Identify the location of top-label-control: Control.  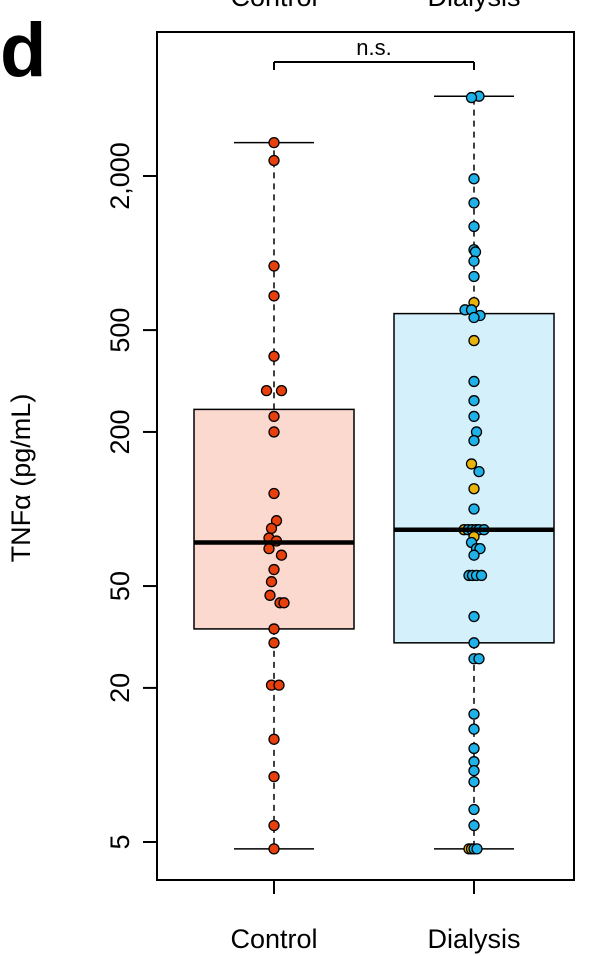
(273, 6).